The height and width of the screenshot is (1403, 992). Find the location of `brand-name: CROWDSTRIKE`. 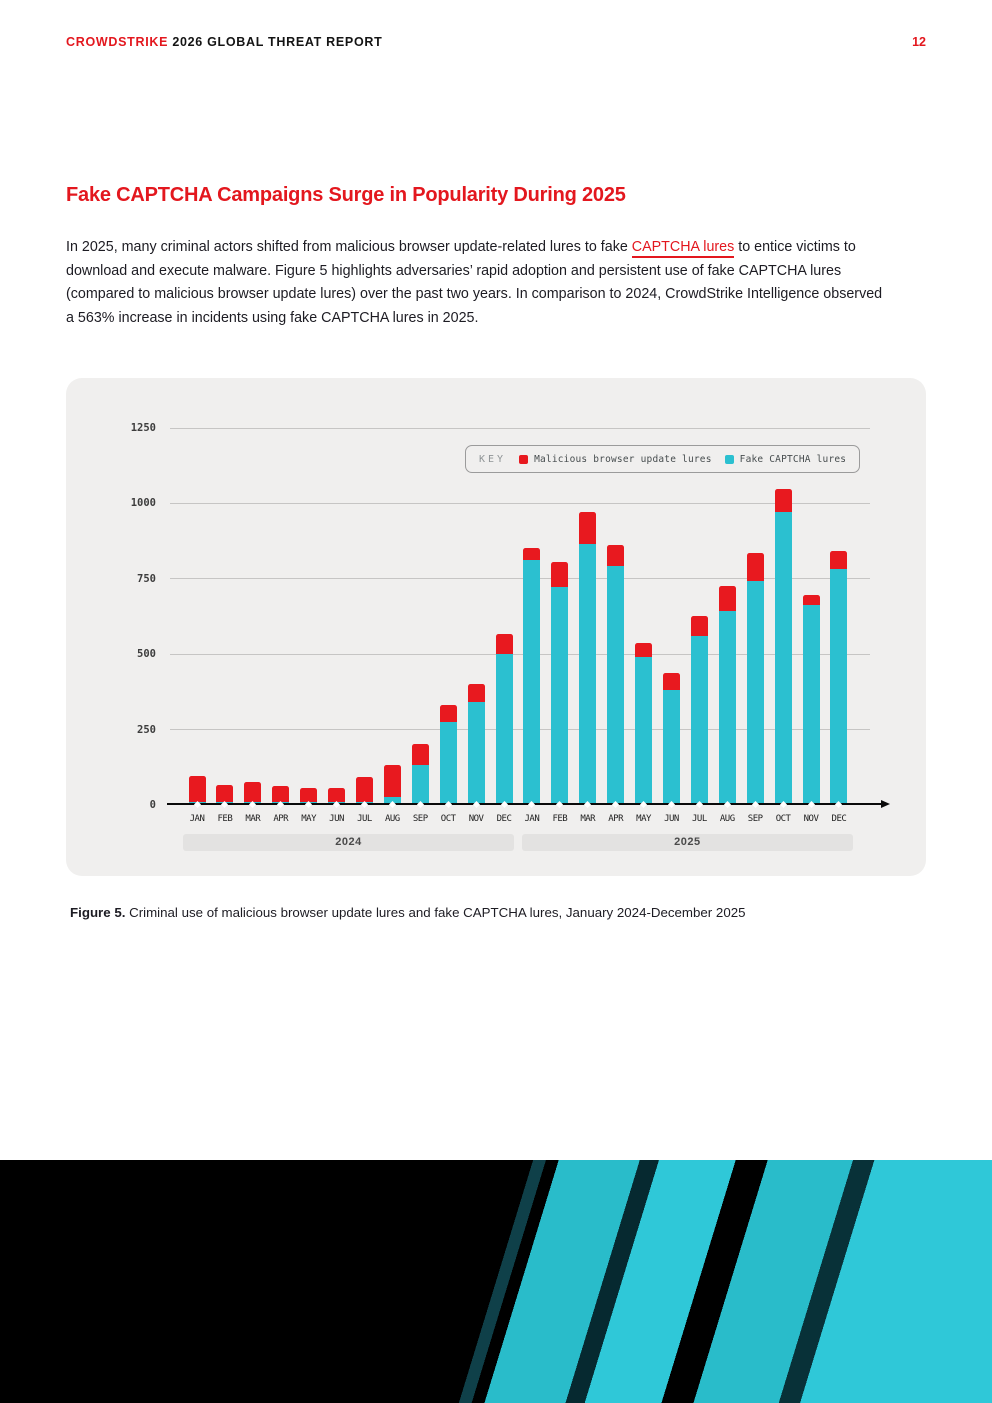

brand-name: CROWDSTRIKE is located at coordinates (117, 42).